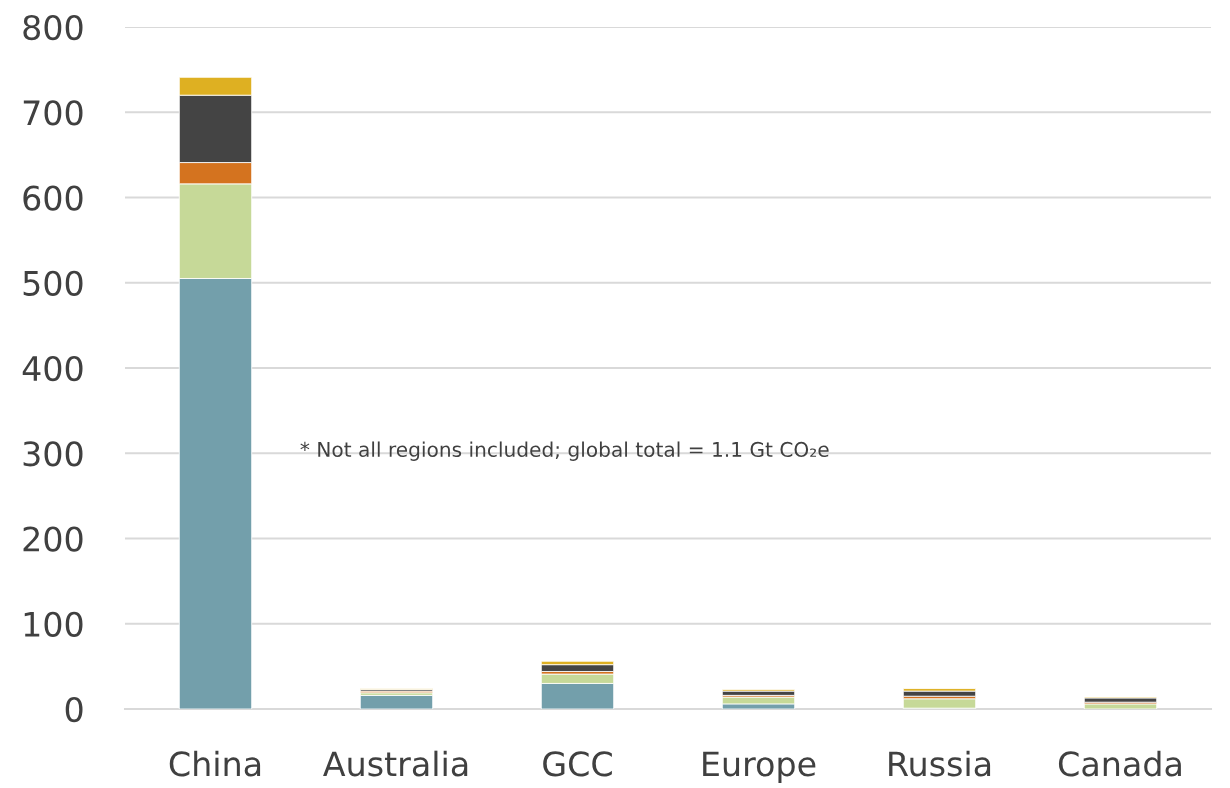  What do you see at coordinates (52, 368) in the screenshot?
I see `y-tick-label: 400` at bounding box center [52, 368].